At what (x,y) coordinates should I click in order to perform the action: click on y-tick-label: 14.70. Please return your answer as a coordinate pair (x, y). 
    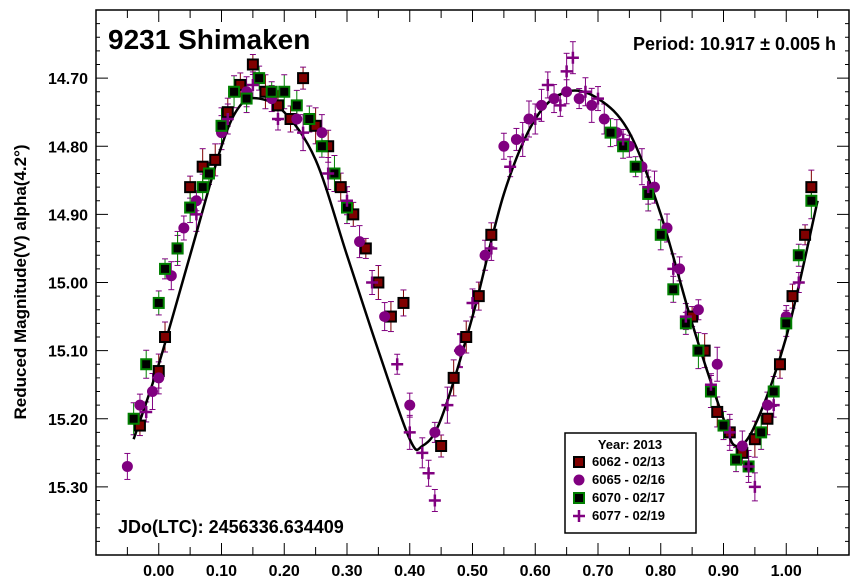
    Looking at the image, I should click on (68, 79).